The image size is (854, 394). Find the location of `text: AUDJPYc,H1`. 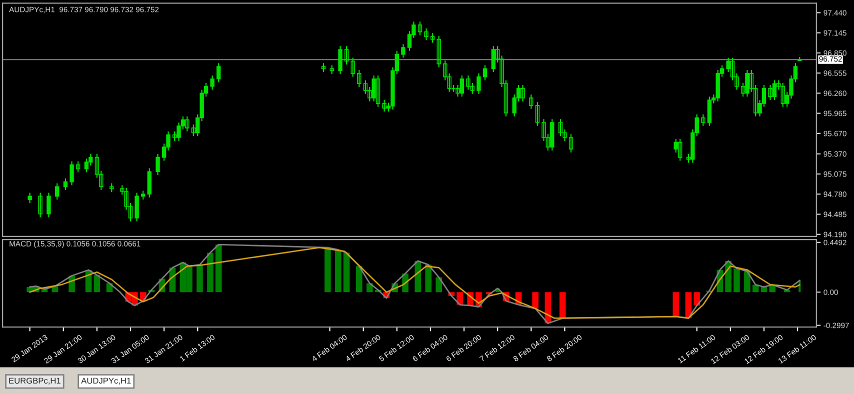

text: AUDJPYc,H1 is located at coordinates (106, 381).